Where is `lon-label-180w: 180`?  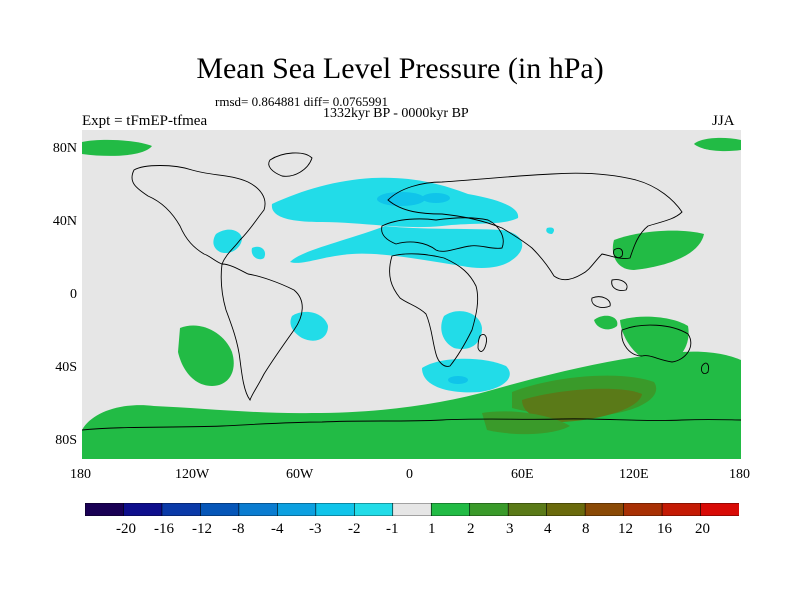
lon-label-180w: 180 is located at coordinates (80, 474).